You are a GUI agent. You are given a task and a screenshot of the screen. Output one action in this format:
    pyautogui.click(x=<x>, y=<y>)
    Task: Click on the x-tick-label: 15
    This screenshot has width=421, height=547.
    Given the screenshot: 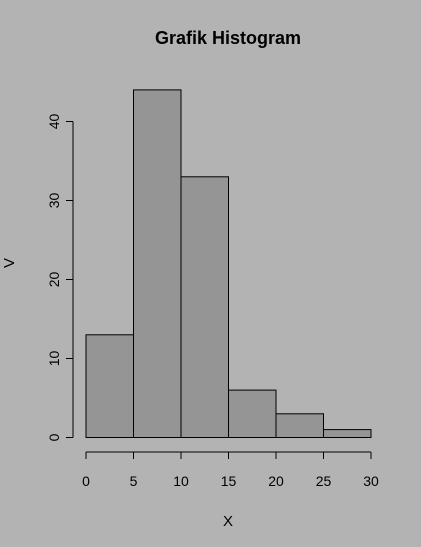 What is the action you would take?
    pyautogui.click(x=229, y=481)
    